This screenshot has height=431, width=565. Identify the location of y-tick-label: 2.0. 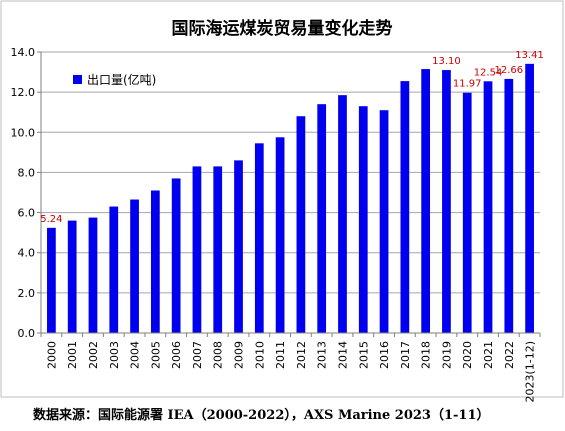
(27, 293).